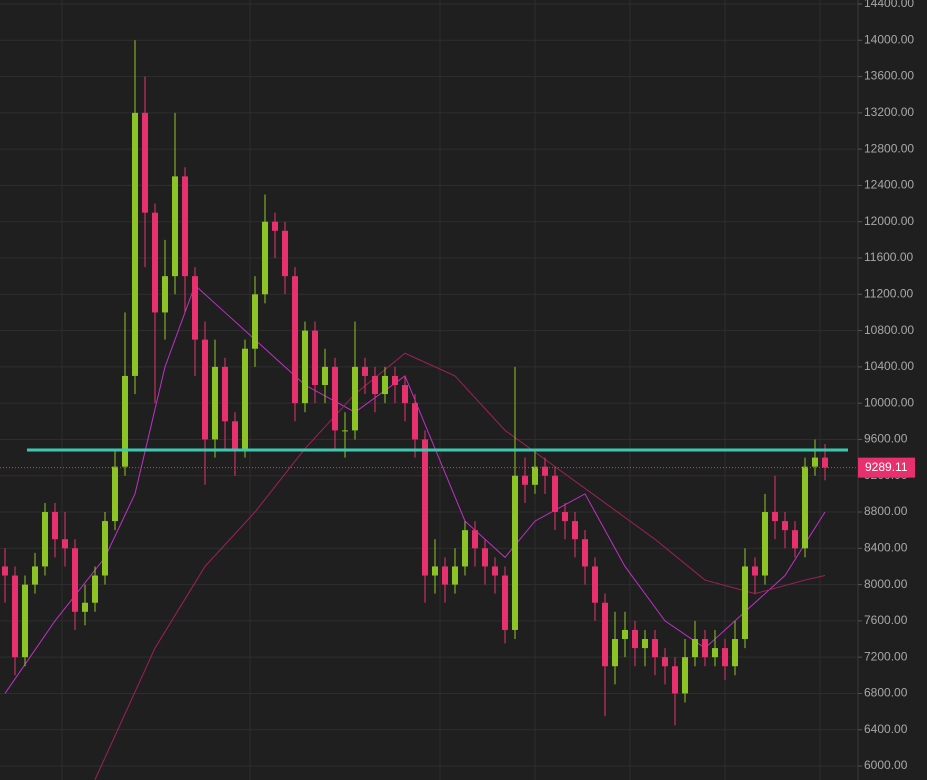  Describe the element at coordinates (886, 584) in the screenshot. I see `y-tick-label: 8000.00` at that location.